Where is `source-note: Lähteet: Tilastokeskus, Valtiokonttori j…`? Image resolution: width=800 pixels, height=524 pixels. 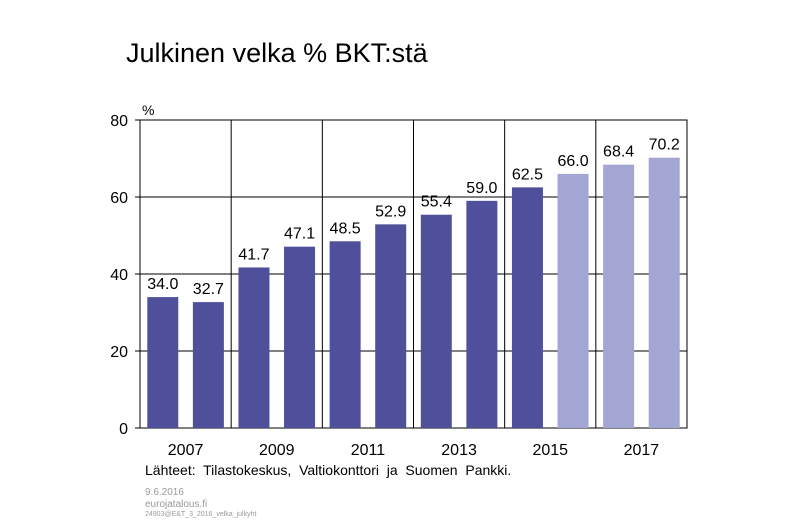 source-note: Lähteet: Tilastokeskus, Valtiokonttori j… is located at coordinates (328, 470).